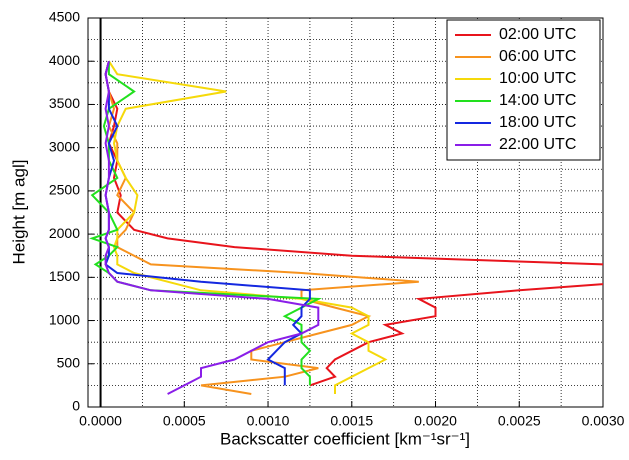 The width and height of the screenshot is (629, 460). I want to click on legend-label: 06:00 UTC, so click(537, 56).